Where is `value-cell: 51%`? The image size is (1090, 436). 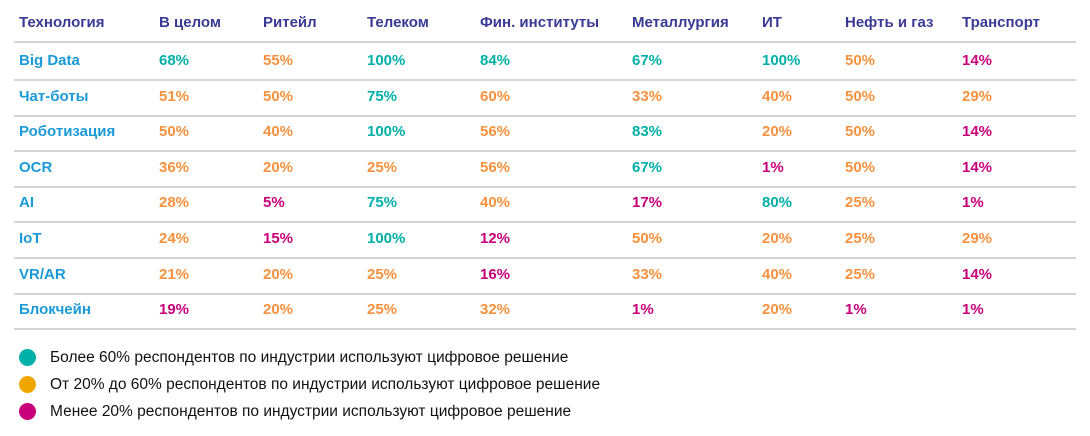
value-cell: 51% is located at coordinates (174, 96).